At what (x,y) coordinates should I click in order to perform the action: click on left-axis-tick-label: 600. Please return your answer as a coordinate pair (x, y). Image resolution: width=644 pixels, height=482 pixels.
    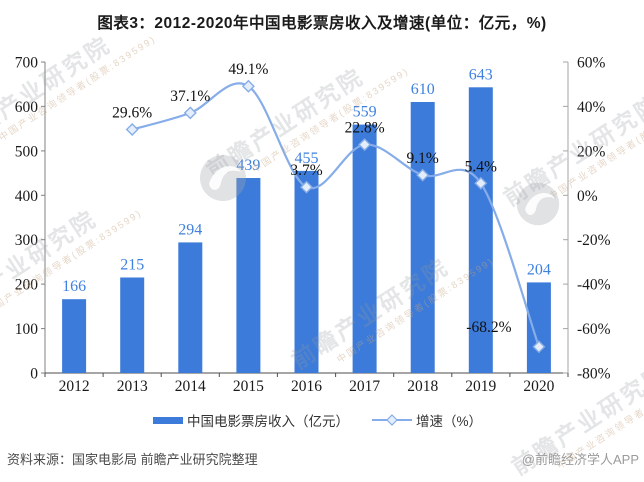
    Looking at the image, I should click on (27, 107).